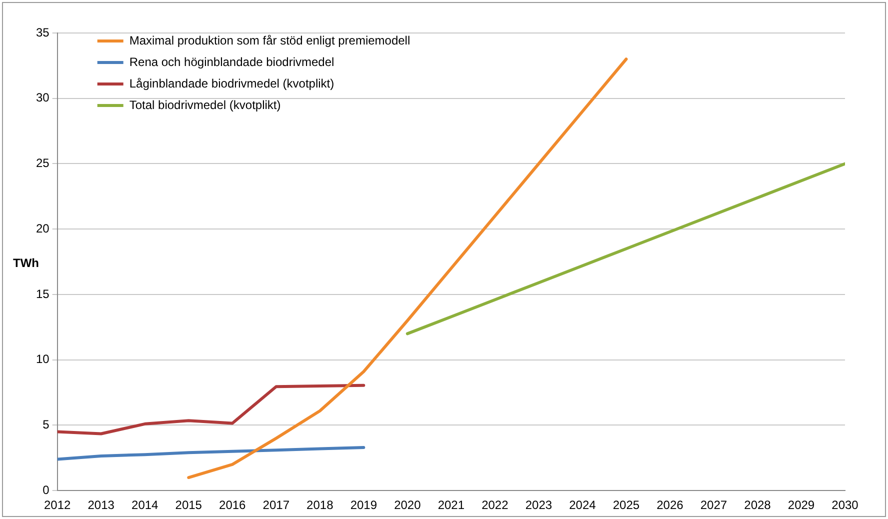 Image resolution: width=888 pixels, height=519 pixels. Describe the element at coordinates (320, 505) in the screenshot. I see `x-tick-label: 2018` at that location.